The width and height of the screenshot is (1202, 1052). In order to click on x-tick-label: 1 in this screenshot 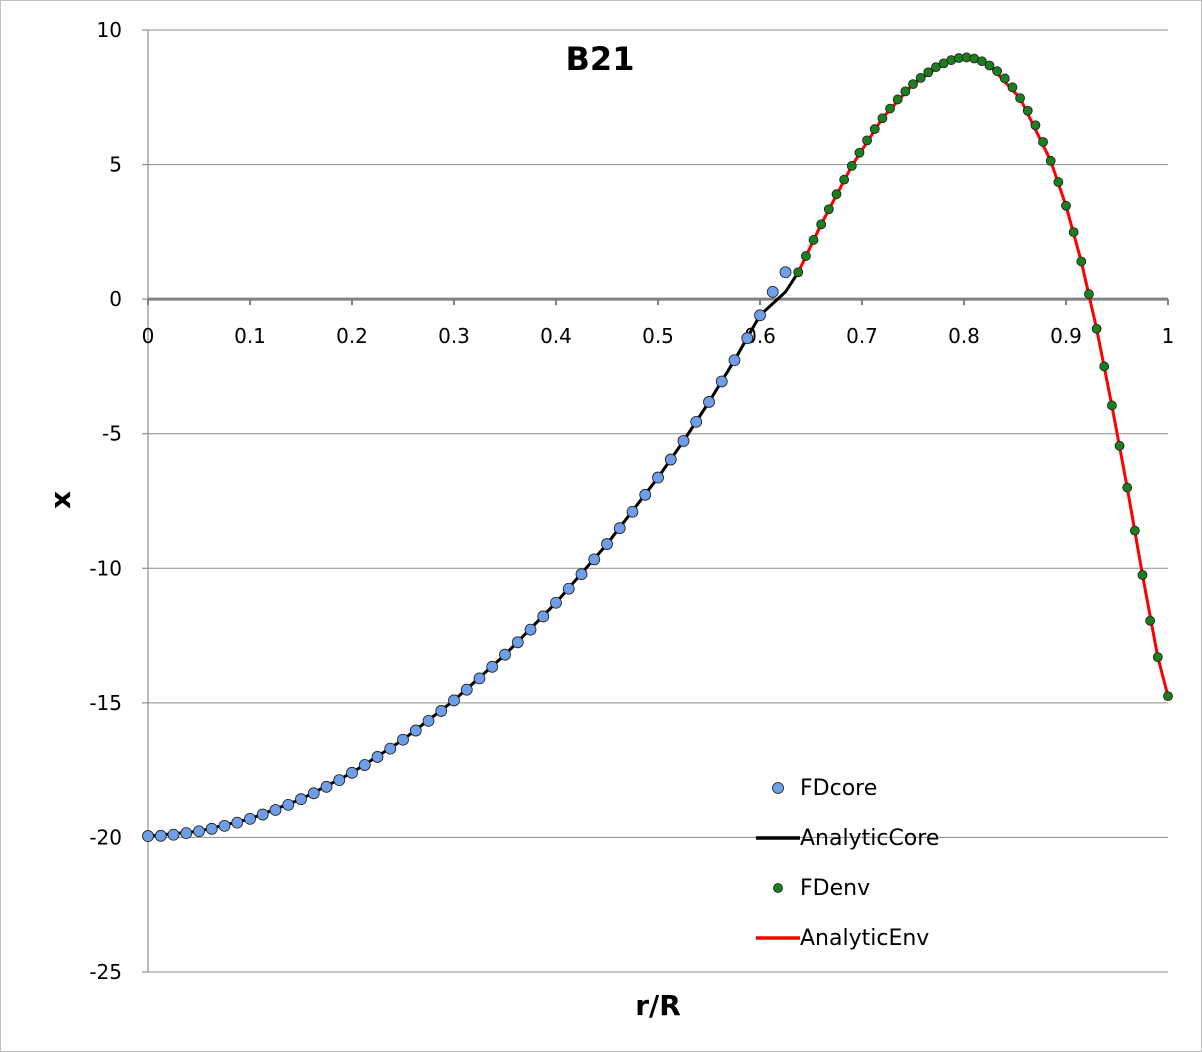, I will do `click(1168, 336)`.